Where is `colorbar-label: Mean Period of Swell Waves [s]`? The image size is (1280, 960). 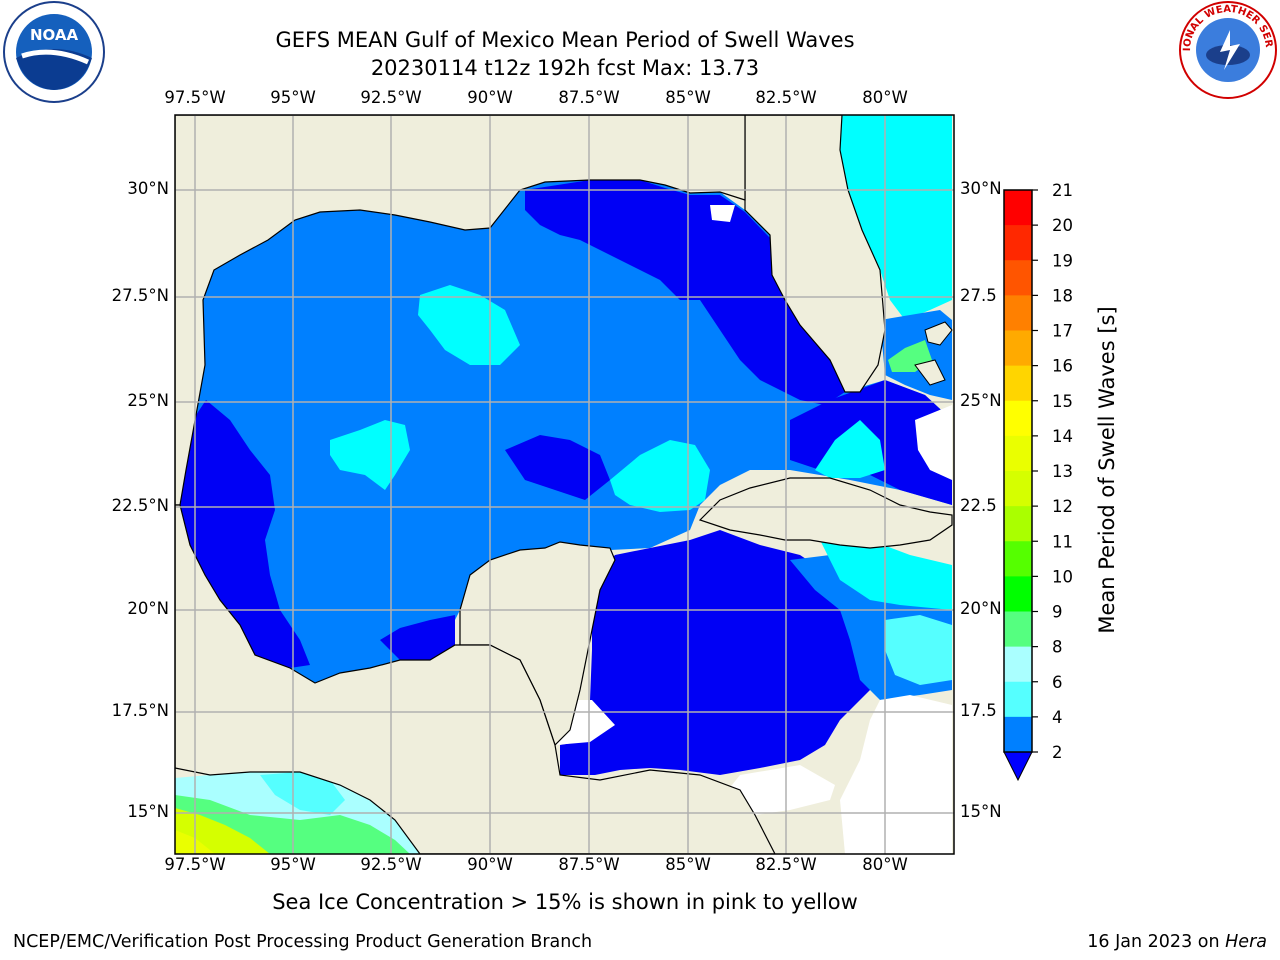
colorbar-label: Mean Period of Swell Waves [s] is located at coordinates (1107, 469).